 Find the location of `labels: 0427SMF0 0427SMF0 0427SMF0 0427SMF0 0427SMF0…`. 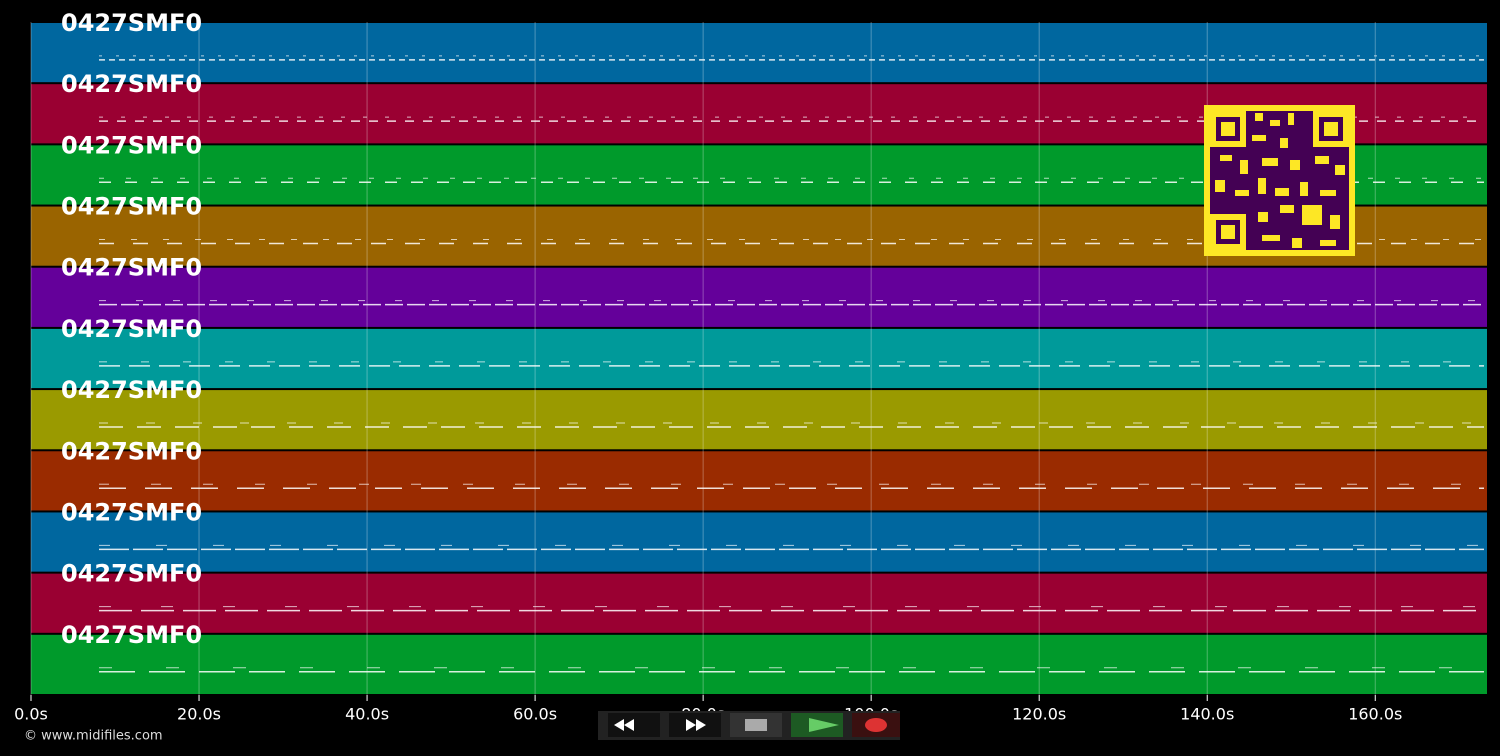

labels: 0427SMF0 0427SMF0 0427SMF0 0427SMF0 0427SMF0… is located at coordinates (131, 329).